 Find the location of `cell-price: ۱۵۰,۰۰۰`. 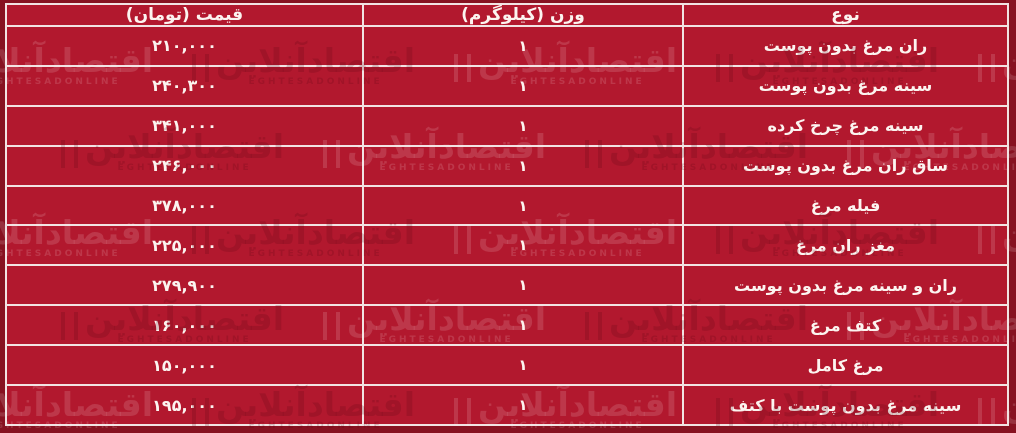

cell-price: ۱۵۰,۰۰۰ is located at coordinates (184, 365).